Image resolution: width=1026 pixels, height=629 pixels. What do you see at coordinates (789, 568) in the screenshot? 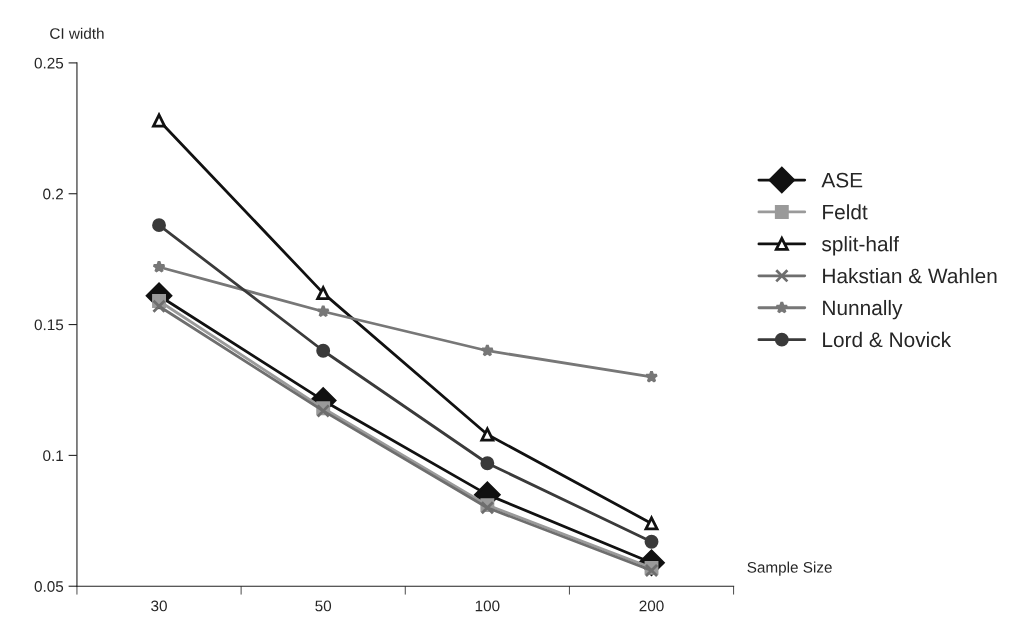
I see `x-axis-title: Sample Size` at bounding box center [789, 568].